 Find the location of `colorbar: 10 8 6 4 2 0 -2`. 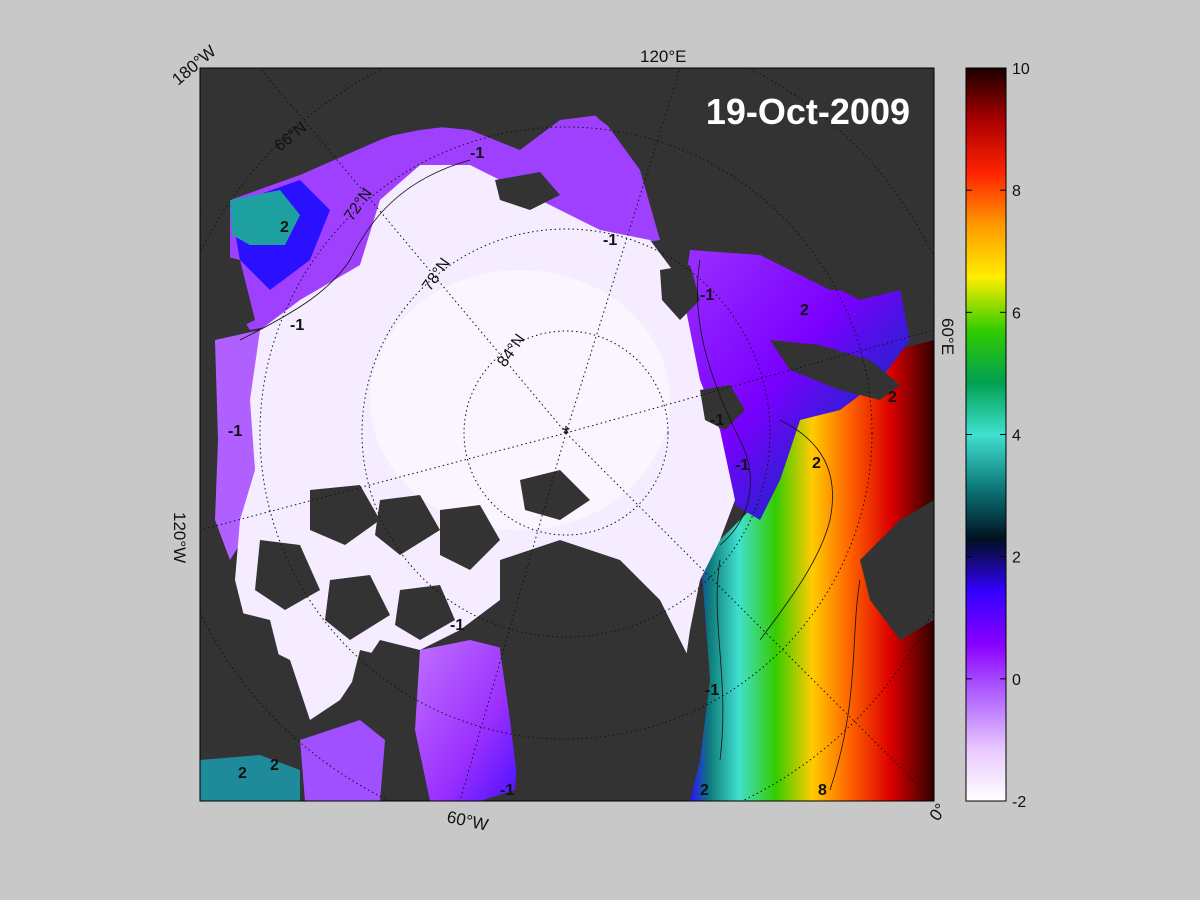

colorbar: 10 8 6 4 2 0 -2 is located at coordinates (997, 436).